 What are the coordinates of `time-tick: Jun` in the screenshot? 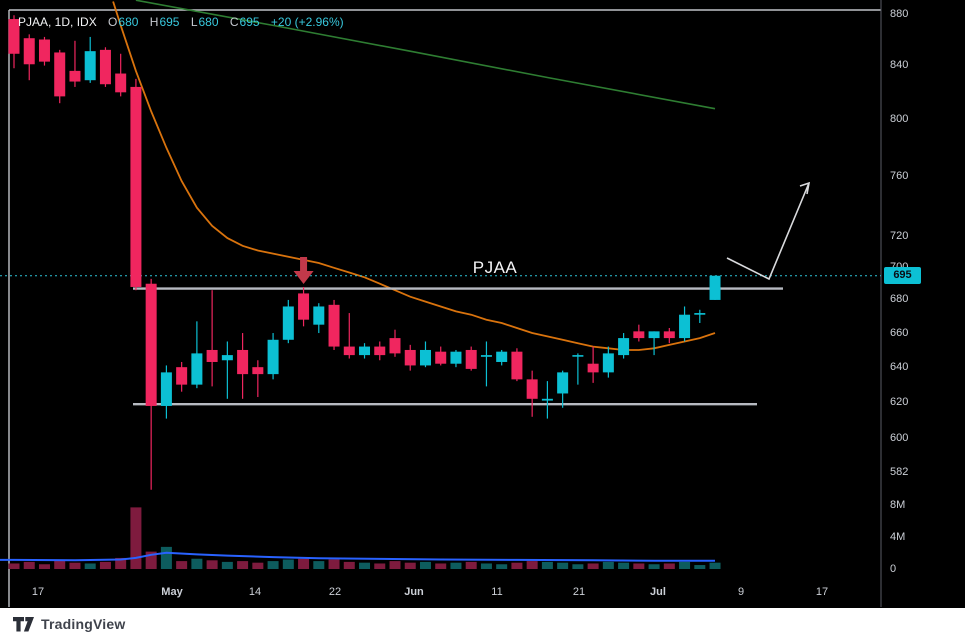 It's located at (414, 592).